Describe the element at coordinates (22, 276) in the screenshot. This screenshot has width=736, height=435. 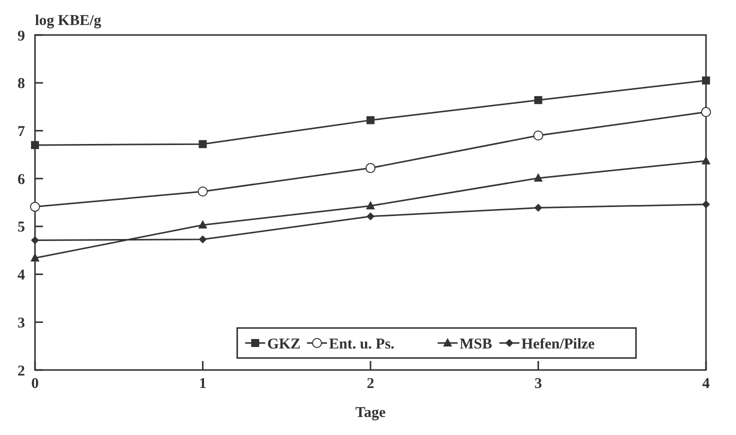
I see `y-tick-label: 4` at that location.